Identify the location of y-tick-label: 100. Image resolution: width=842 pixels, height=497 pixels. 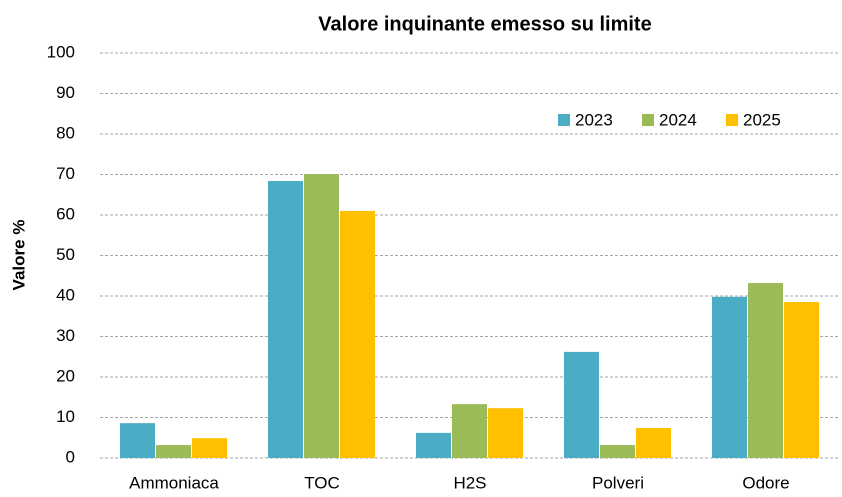
(61, 51).